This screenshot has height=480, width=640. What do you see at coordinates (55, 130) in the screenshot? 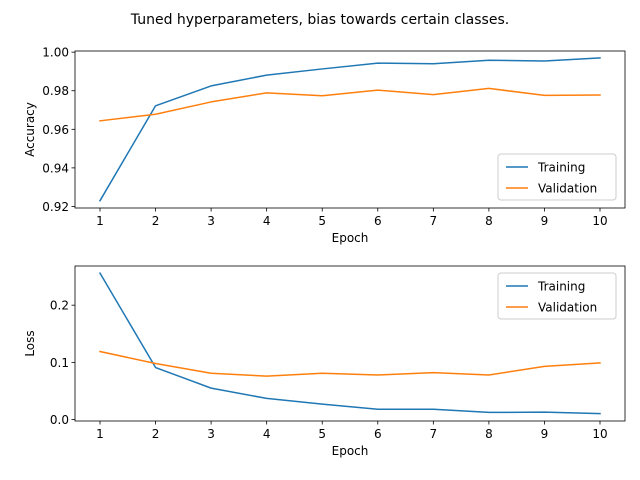
I see `accuracy-y-tick-label: 0.96` at bounding box center [55, 130].